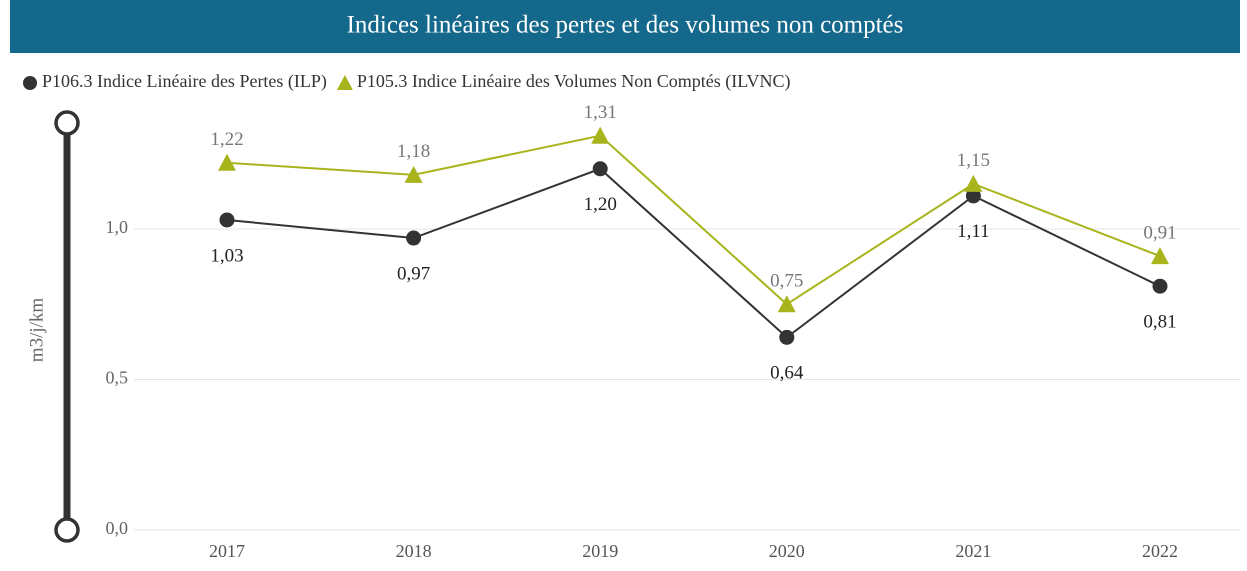  I want to click on x-tick-label: 2018, so click(414, 551).